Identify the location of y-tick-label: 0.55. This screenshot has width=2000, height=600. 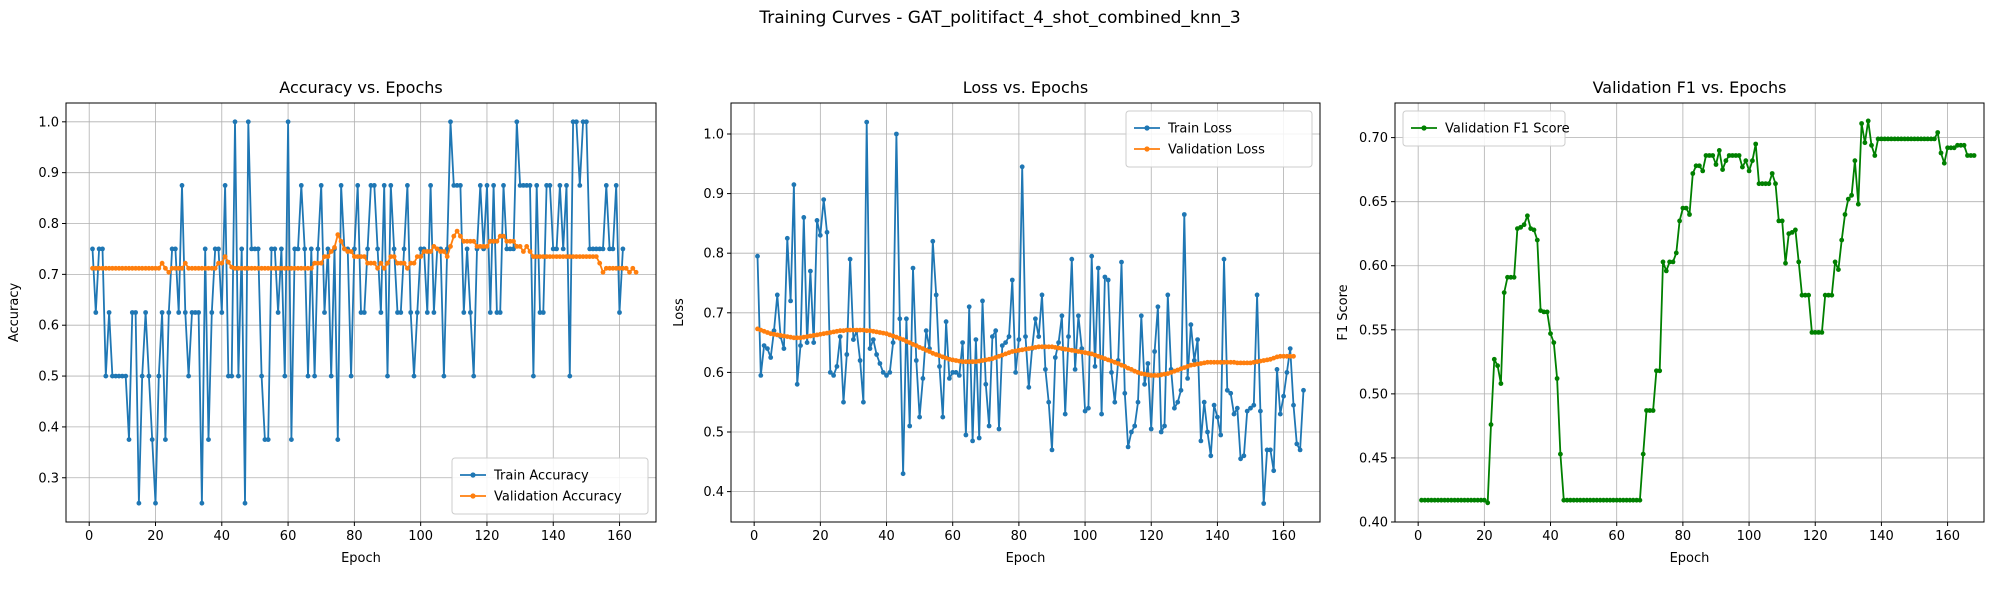
(1373, 330).